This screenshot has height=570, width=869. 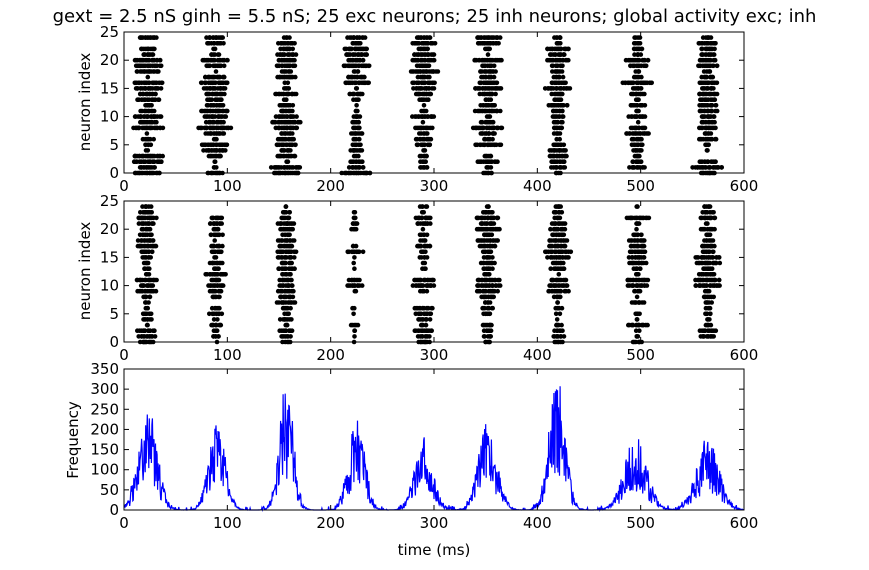 What do you see at coordinates (744, 523) in the screenshot?
I see `x-tick-label: 600` at bounding box center [744, 523].